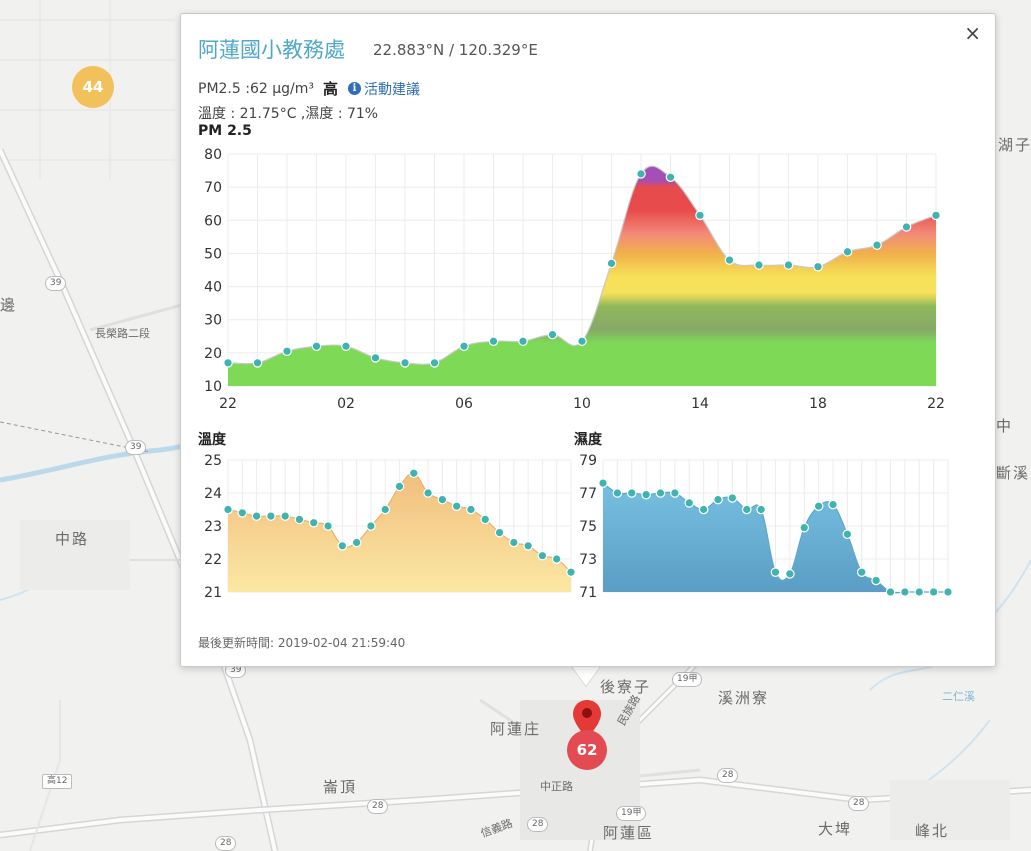 The image size is (1031, 851). I want to click on humidity-y-tick: 75, so click(588, 527).